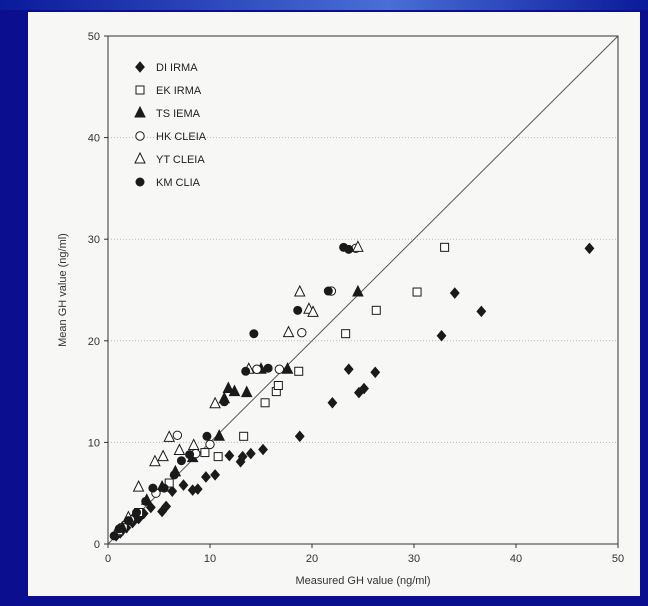 Image resolution: width=648 pixels, height=606 pixels. Describe the element at coordinates (97, 545) in the screenshot. I see `y-tick-label-0: 0` at that location.